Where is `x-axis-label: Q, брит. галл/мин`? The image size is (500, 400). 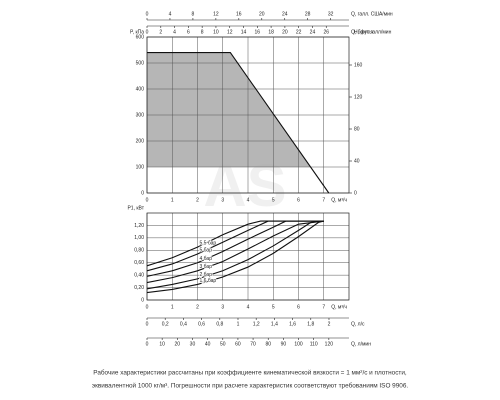 x-axis-label: Q, брит. галл/мин is located at coordinates (371, 32).